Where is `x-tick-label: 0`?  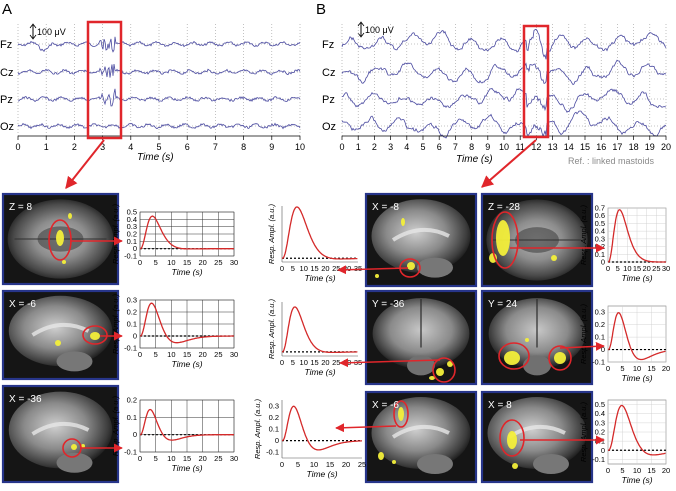 x-tick-label: 0 is located at coordinates (608, 268).